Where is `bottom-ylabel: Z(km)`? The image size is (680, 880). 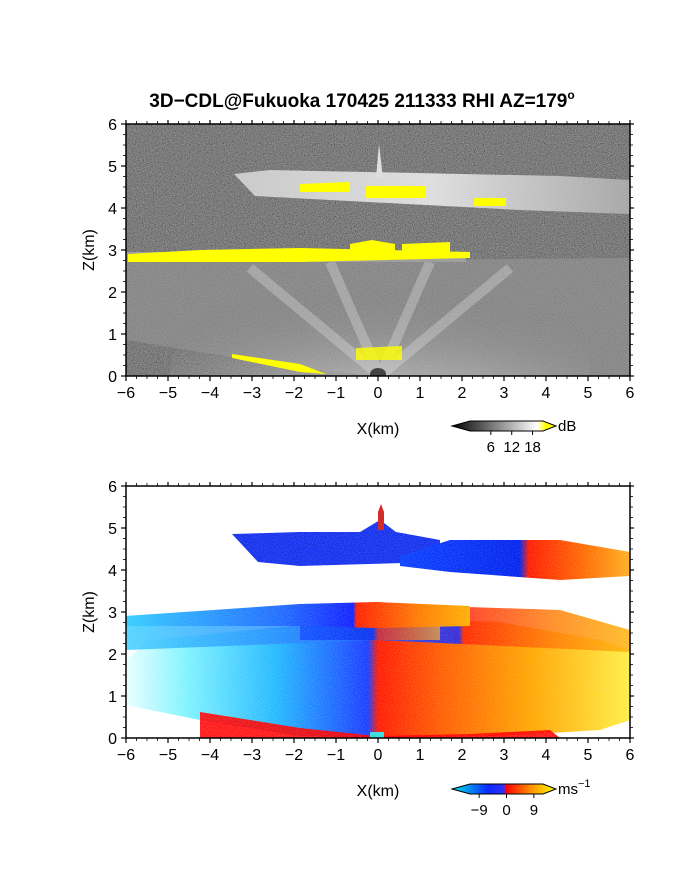
bottom-ylabel: Z(km) is located at coordinates (89, 612).